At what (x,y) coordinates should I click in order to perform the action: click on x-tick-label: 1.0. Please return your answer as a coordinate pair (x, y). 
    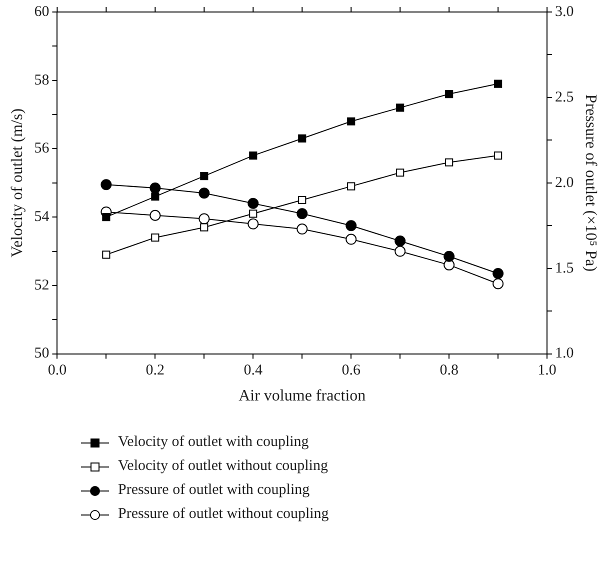
    Looking at the image, I should click on (547, 370).